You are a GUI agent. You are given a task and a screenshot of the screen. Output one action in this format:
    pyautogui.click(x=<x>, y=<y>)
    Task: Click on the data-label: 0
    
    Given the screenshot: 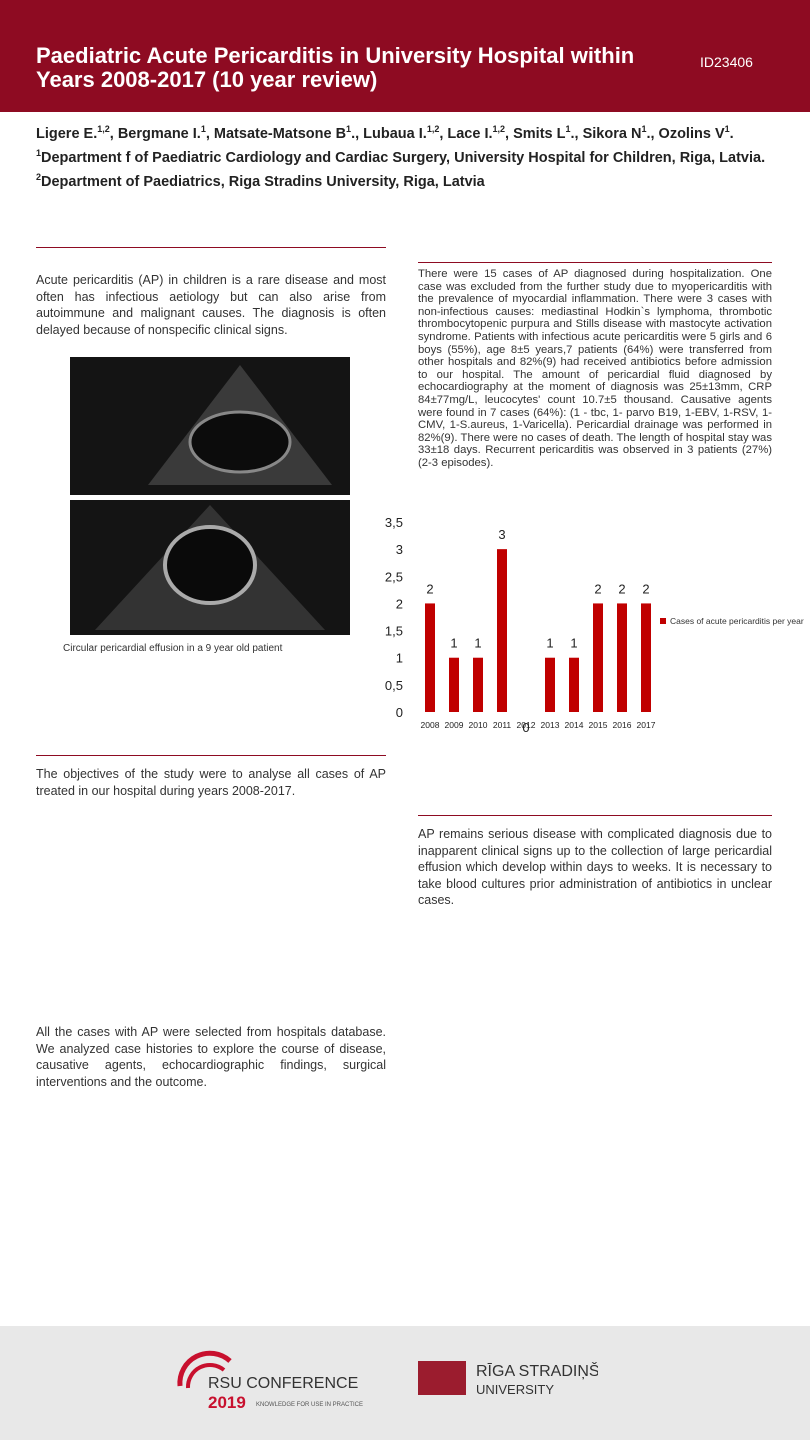 What is the action you would take?
    pyautogui.click(x=525, y=727)
    